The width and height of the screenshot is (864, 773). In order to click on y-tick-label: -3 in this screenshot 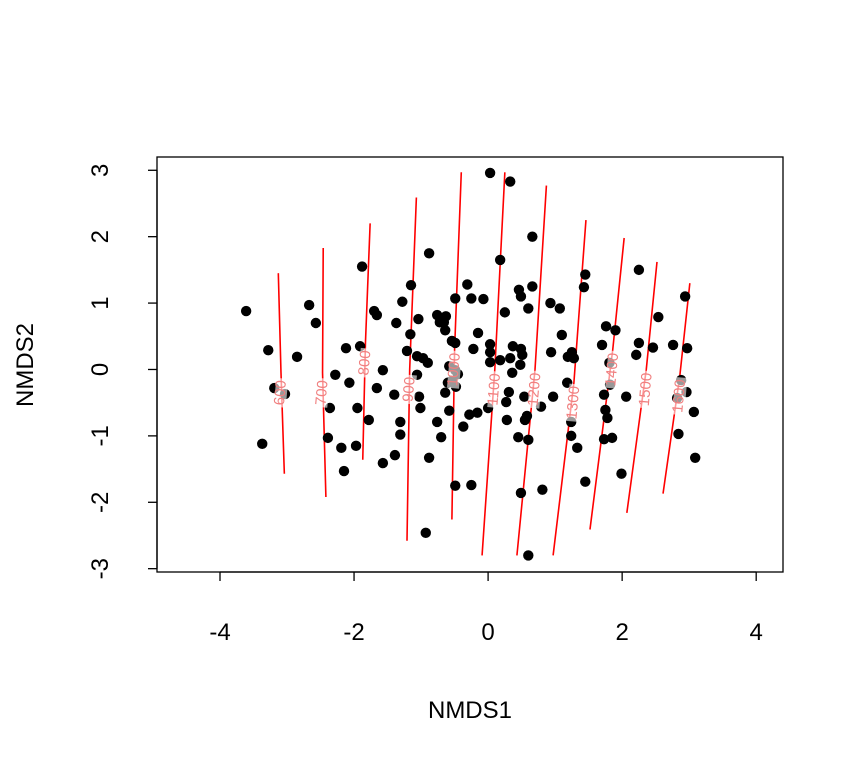, I will do `click(100, 568)`.